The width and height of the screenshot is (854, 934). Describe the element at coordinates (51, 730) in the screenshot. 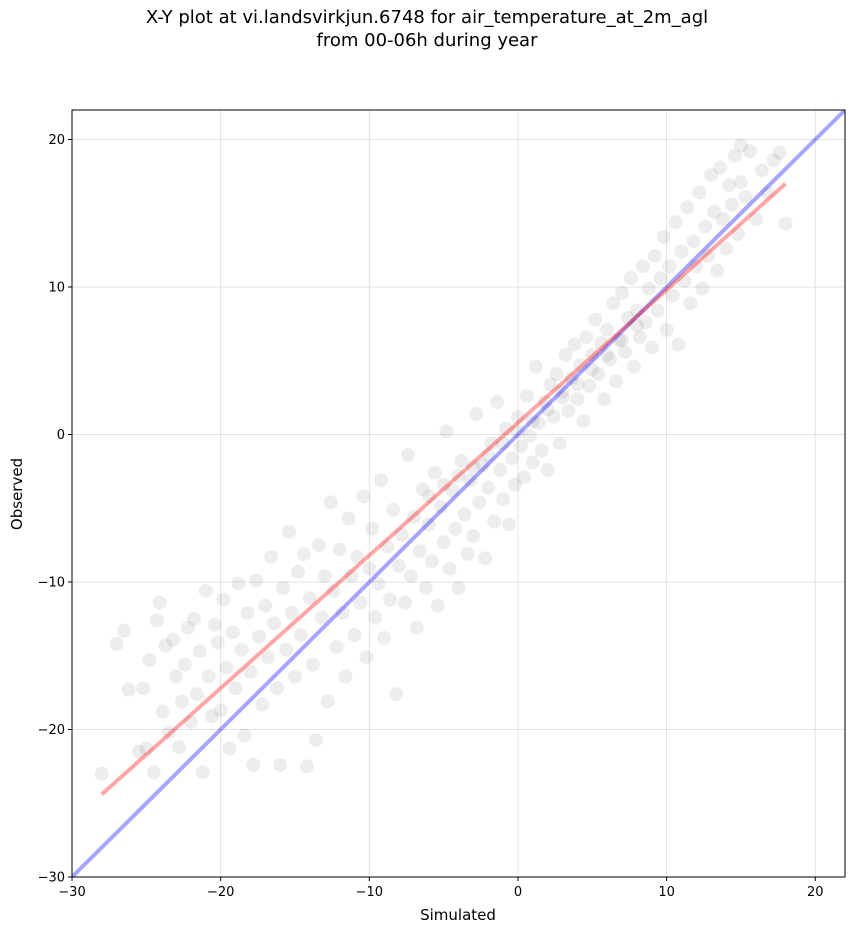

I see `y-tick-label: −20` at that location.